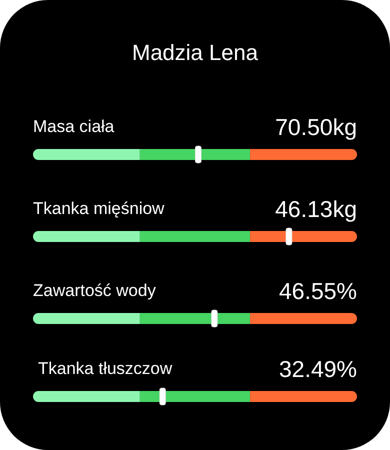 The width and height of the screenshot is (390, 450). Describe the element at coordinates (74, 126) in the screenshot. I see `category-label: Masa ciała` at that location.